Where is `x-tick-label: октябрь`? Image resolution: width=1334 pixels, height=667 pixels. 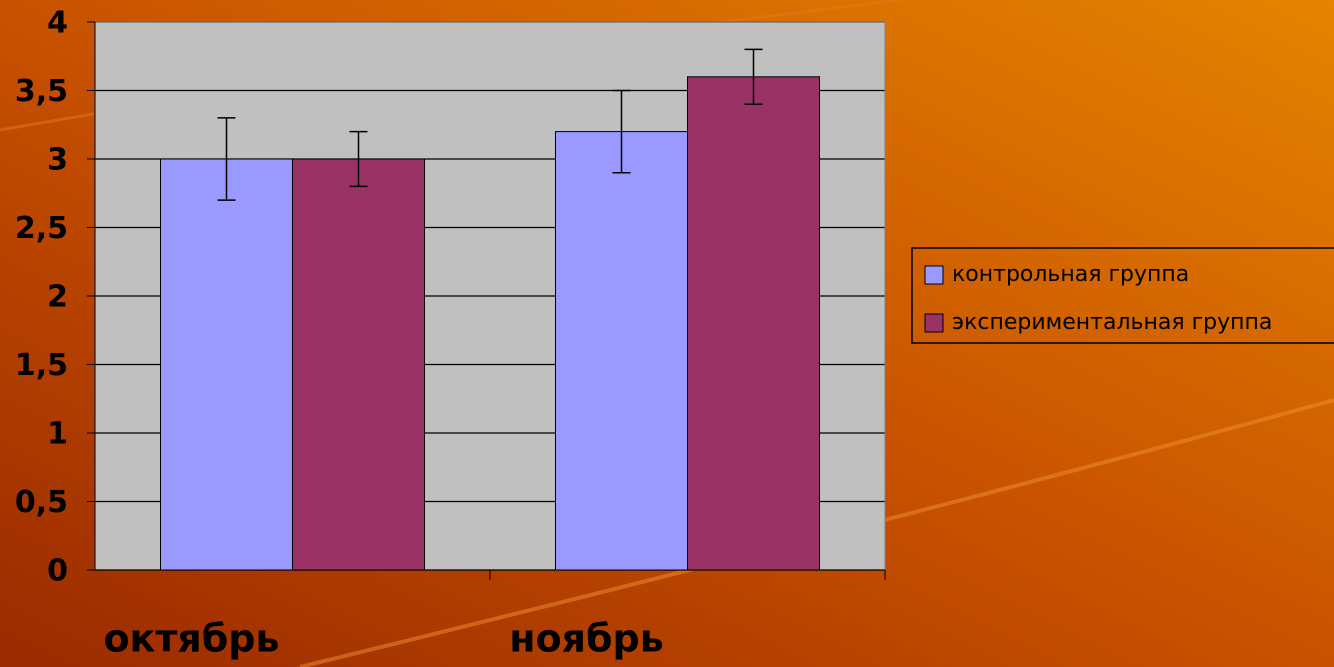 x-tick-label: октябрь is located at coordinates (191, 639).